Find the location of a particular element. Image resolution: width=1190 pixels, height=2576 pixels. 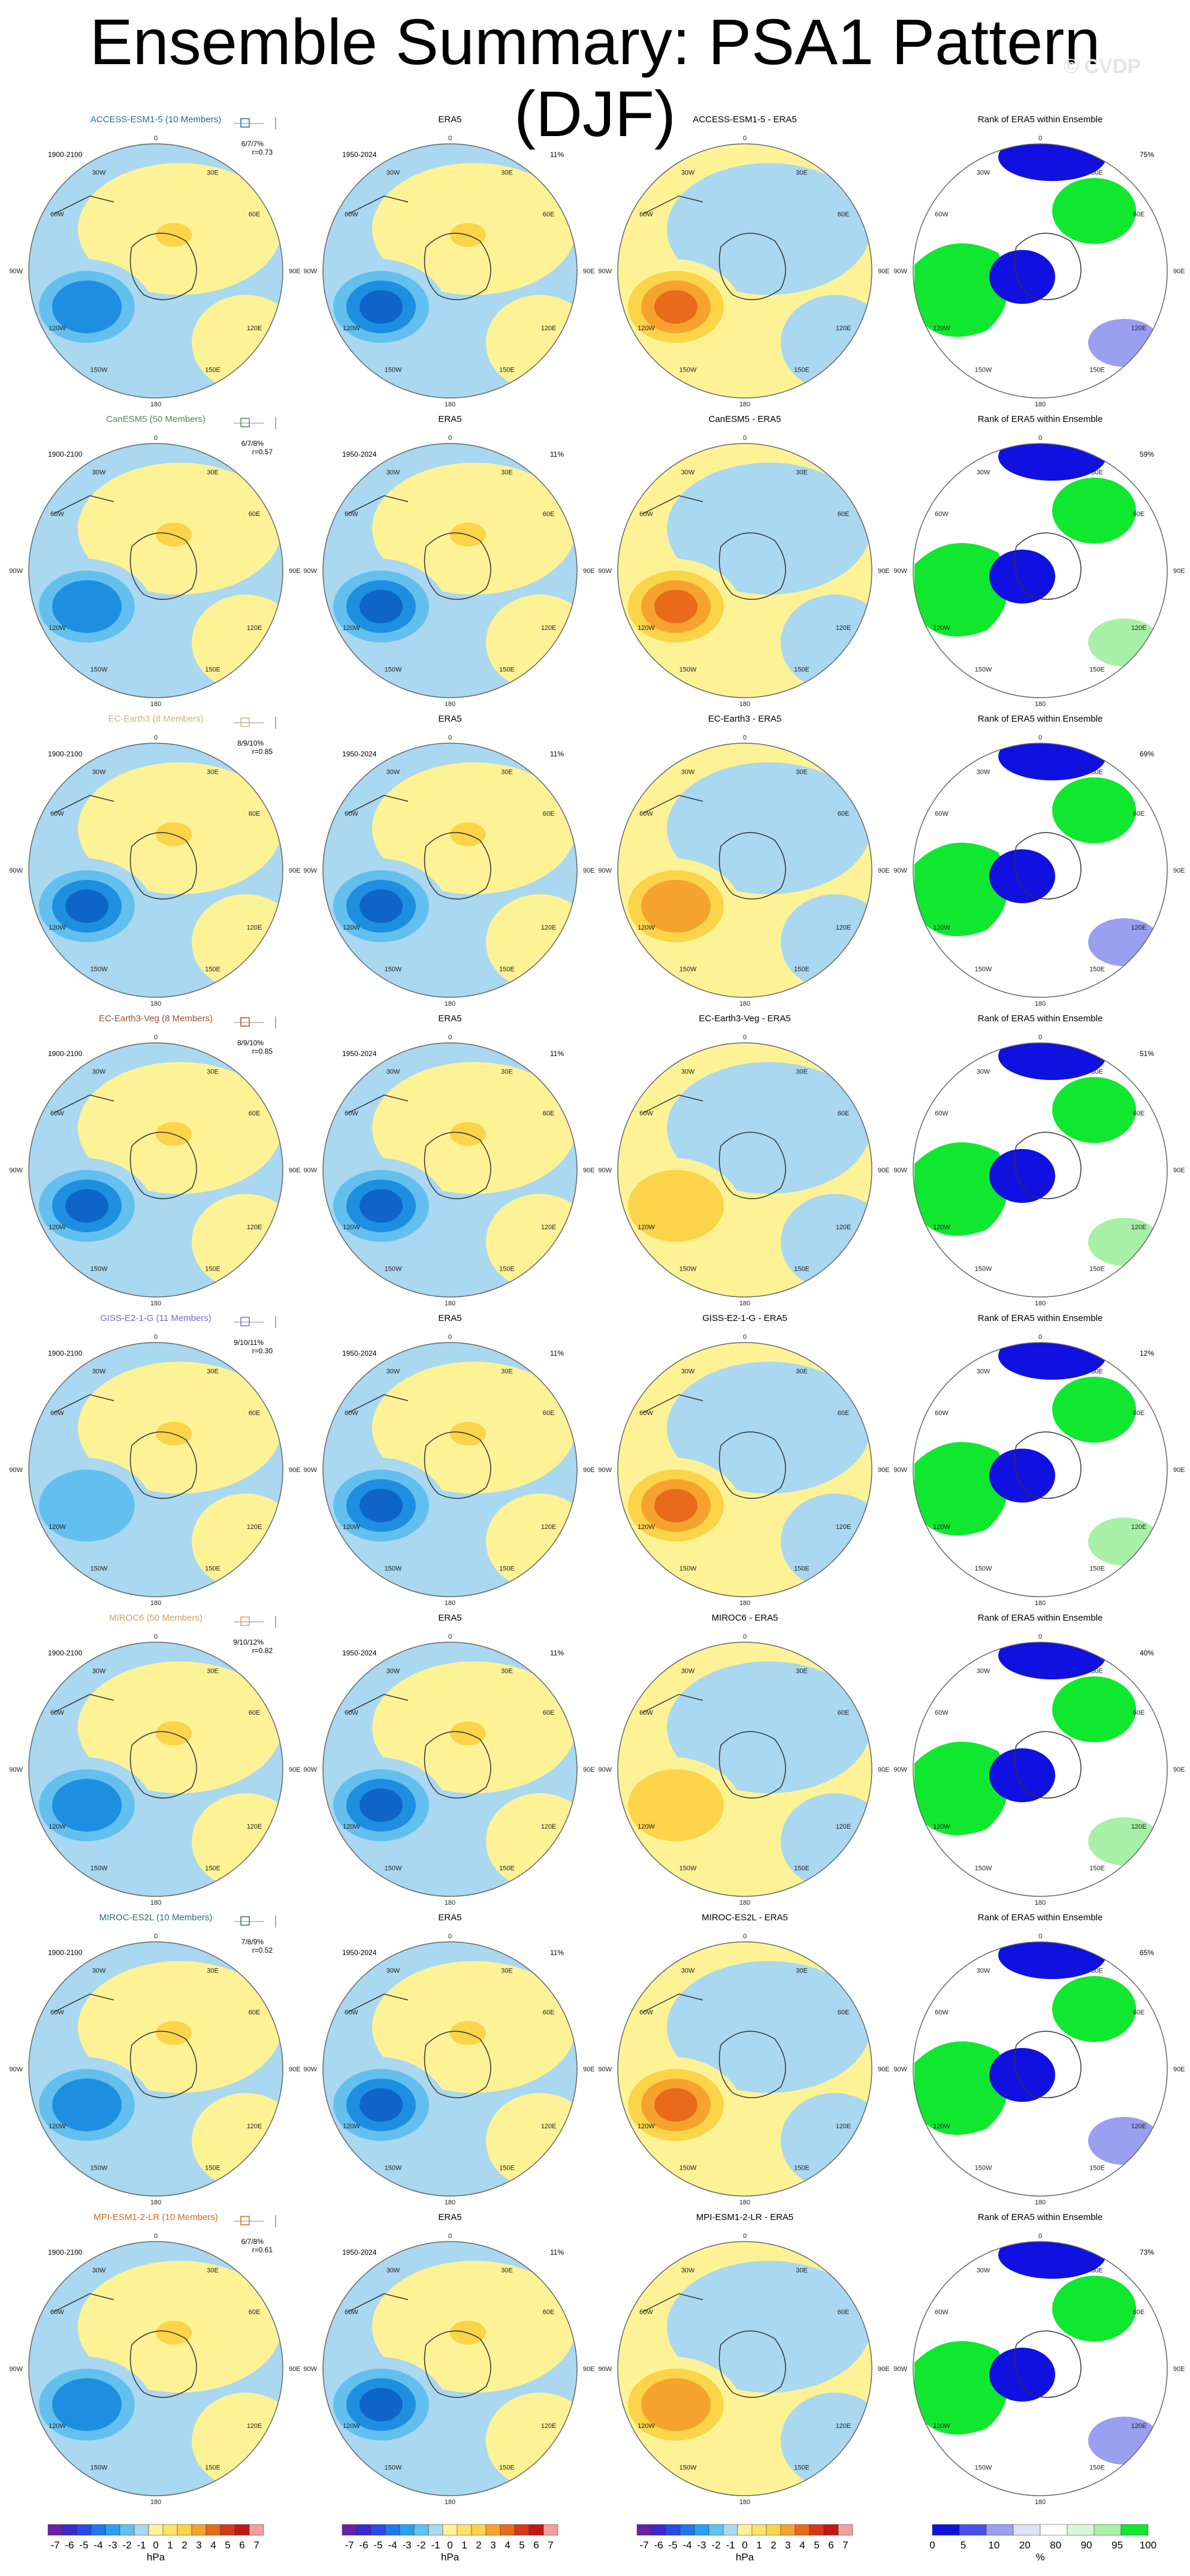

colorbar-tick: -1 is located at coordinates (141, 2545).